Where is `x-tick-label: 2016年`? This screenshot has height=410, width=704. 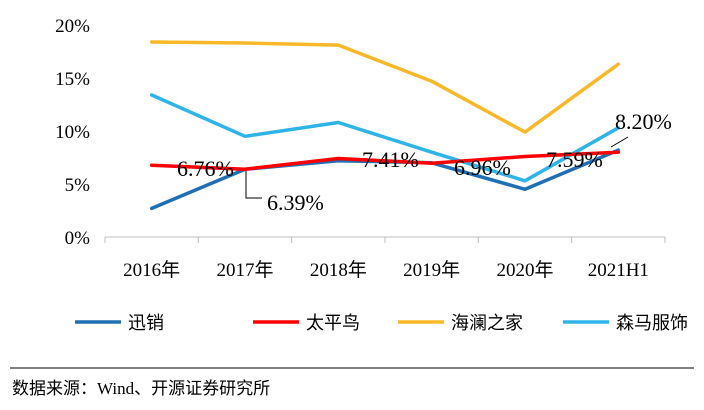
x-tick-label: 2016年 is located at coordinates (151, 270).